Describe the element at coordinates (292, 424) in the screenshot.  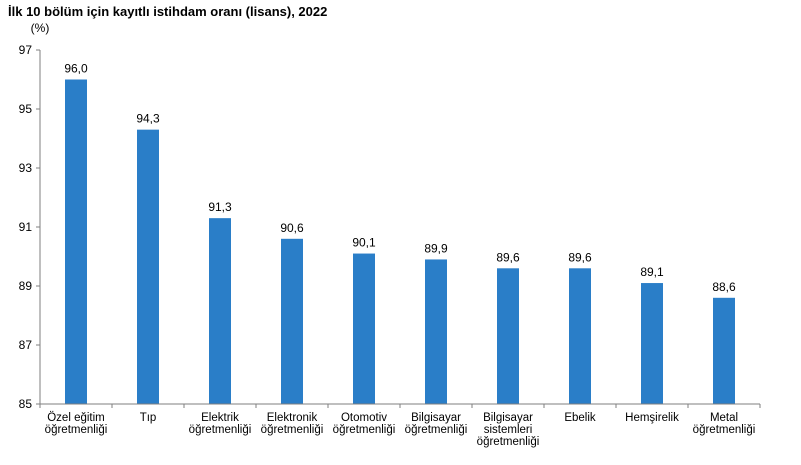
I see `x-category-label: Elektronik öğretmenliği` at that location.